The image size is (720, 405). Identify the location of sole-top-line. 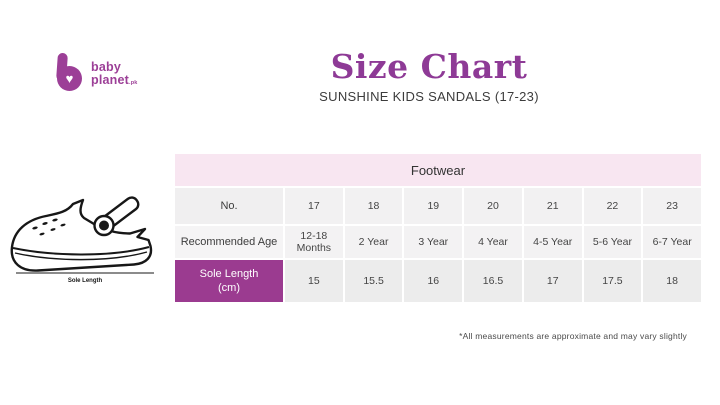
(81, 251).